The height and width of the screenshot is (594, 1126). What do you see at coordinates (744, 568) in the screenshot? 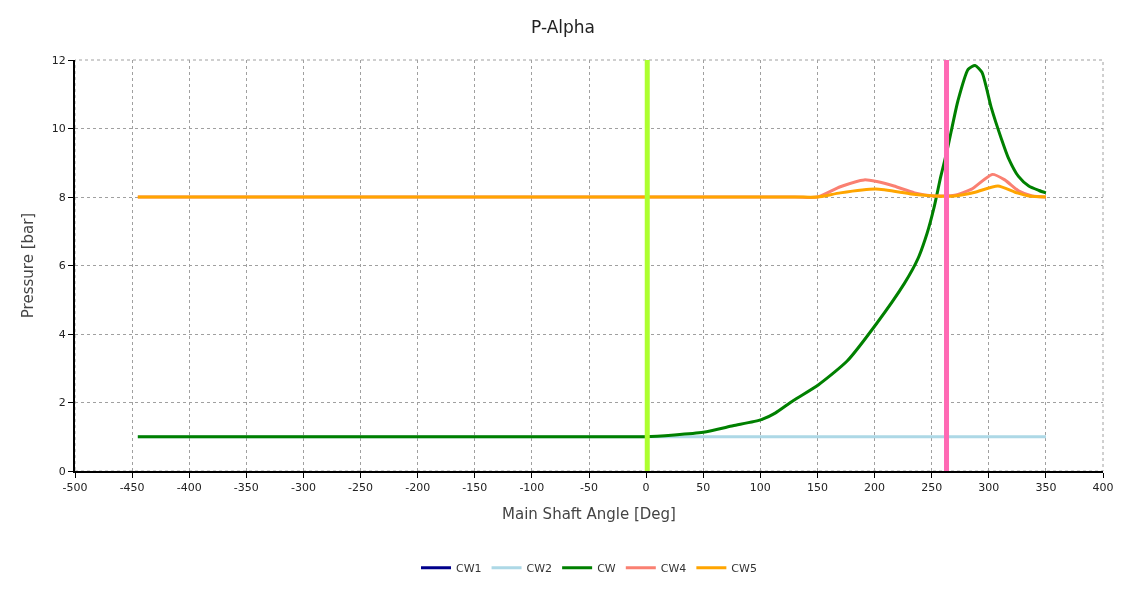
I see `legend-label: CW5` at bounding box center [744, 568].